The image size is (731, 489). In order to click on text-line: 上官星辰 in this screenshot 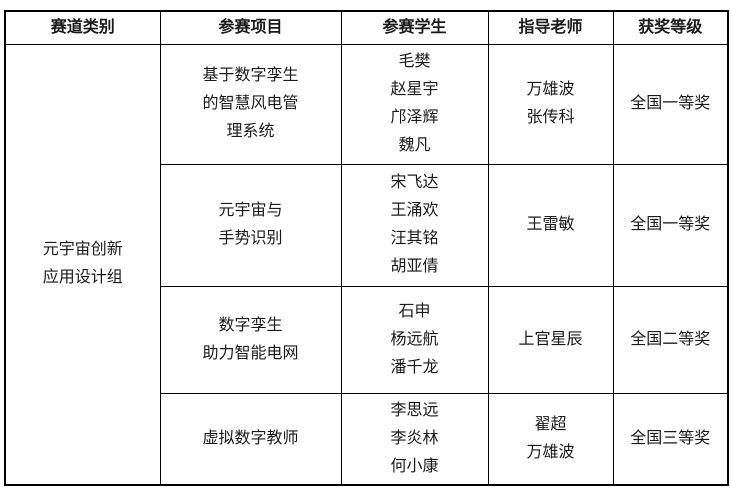, I will do `click(550, 339)`.